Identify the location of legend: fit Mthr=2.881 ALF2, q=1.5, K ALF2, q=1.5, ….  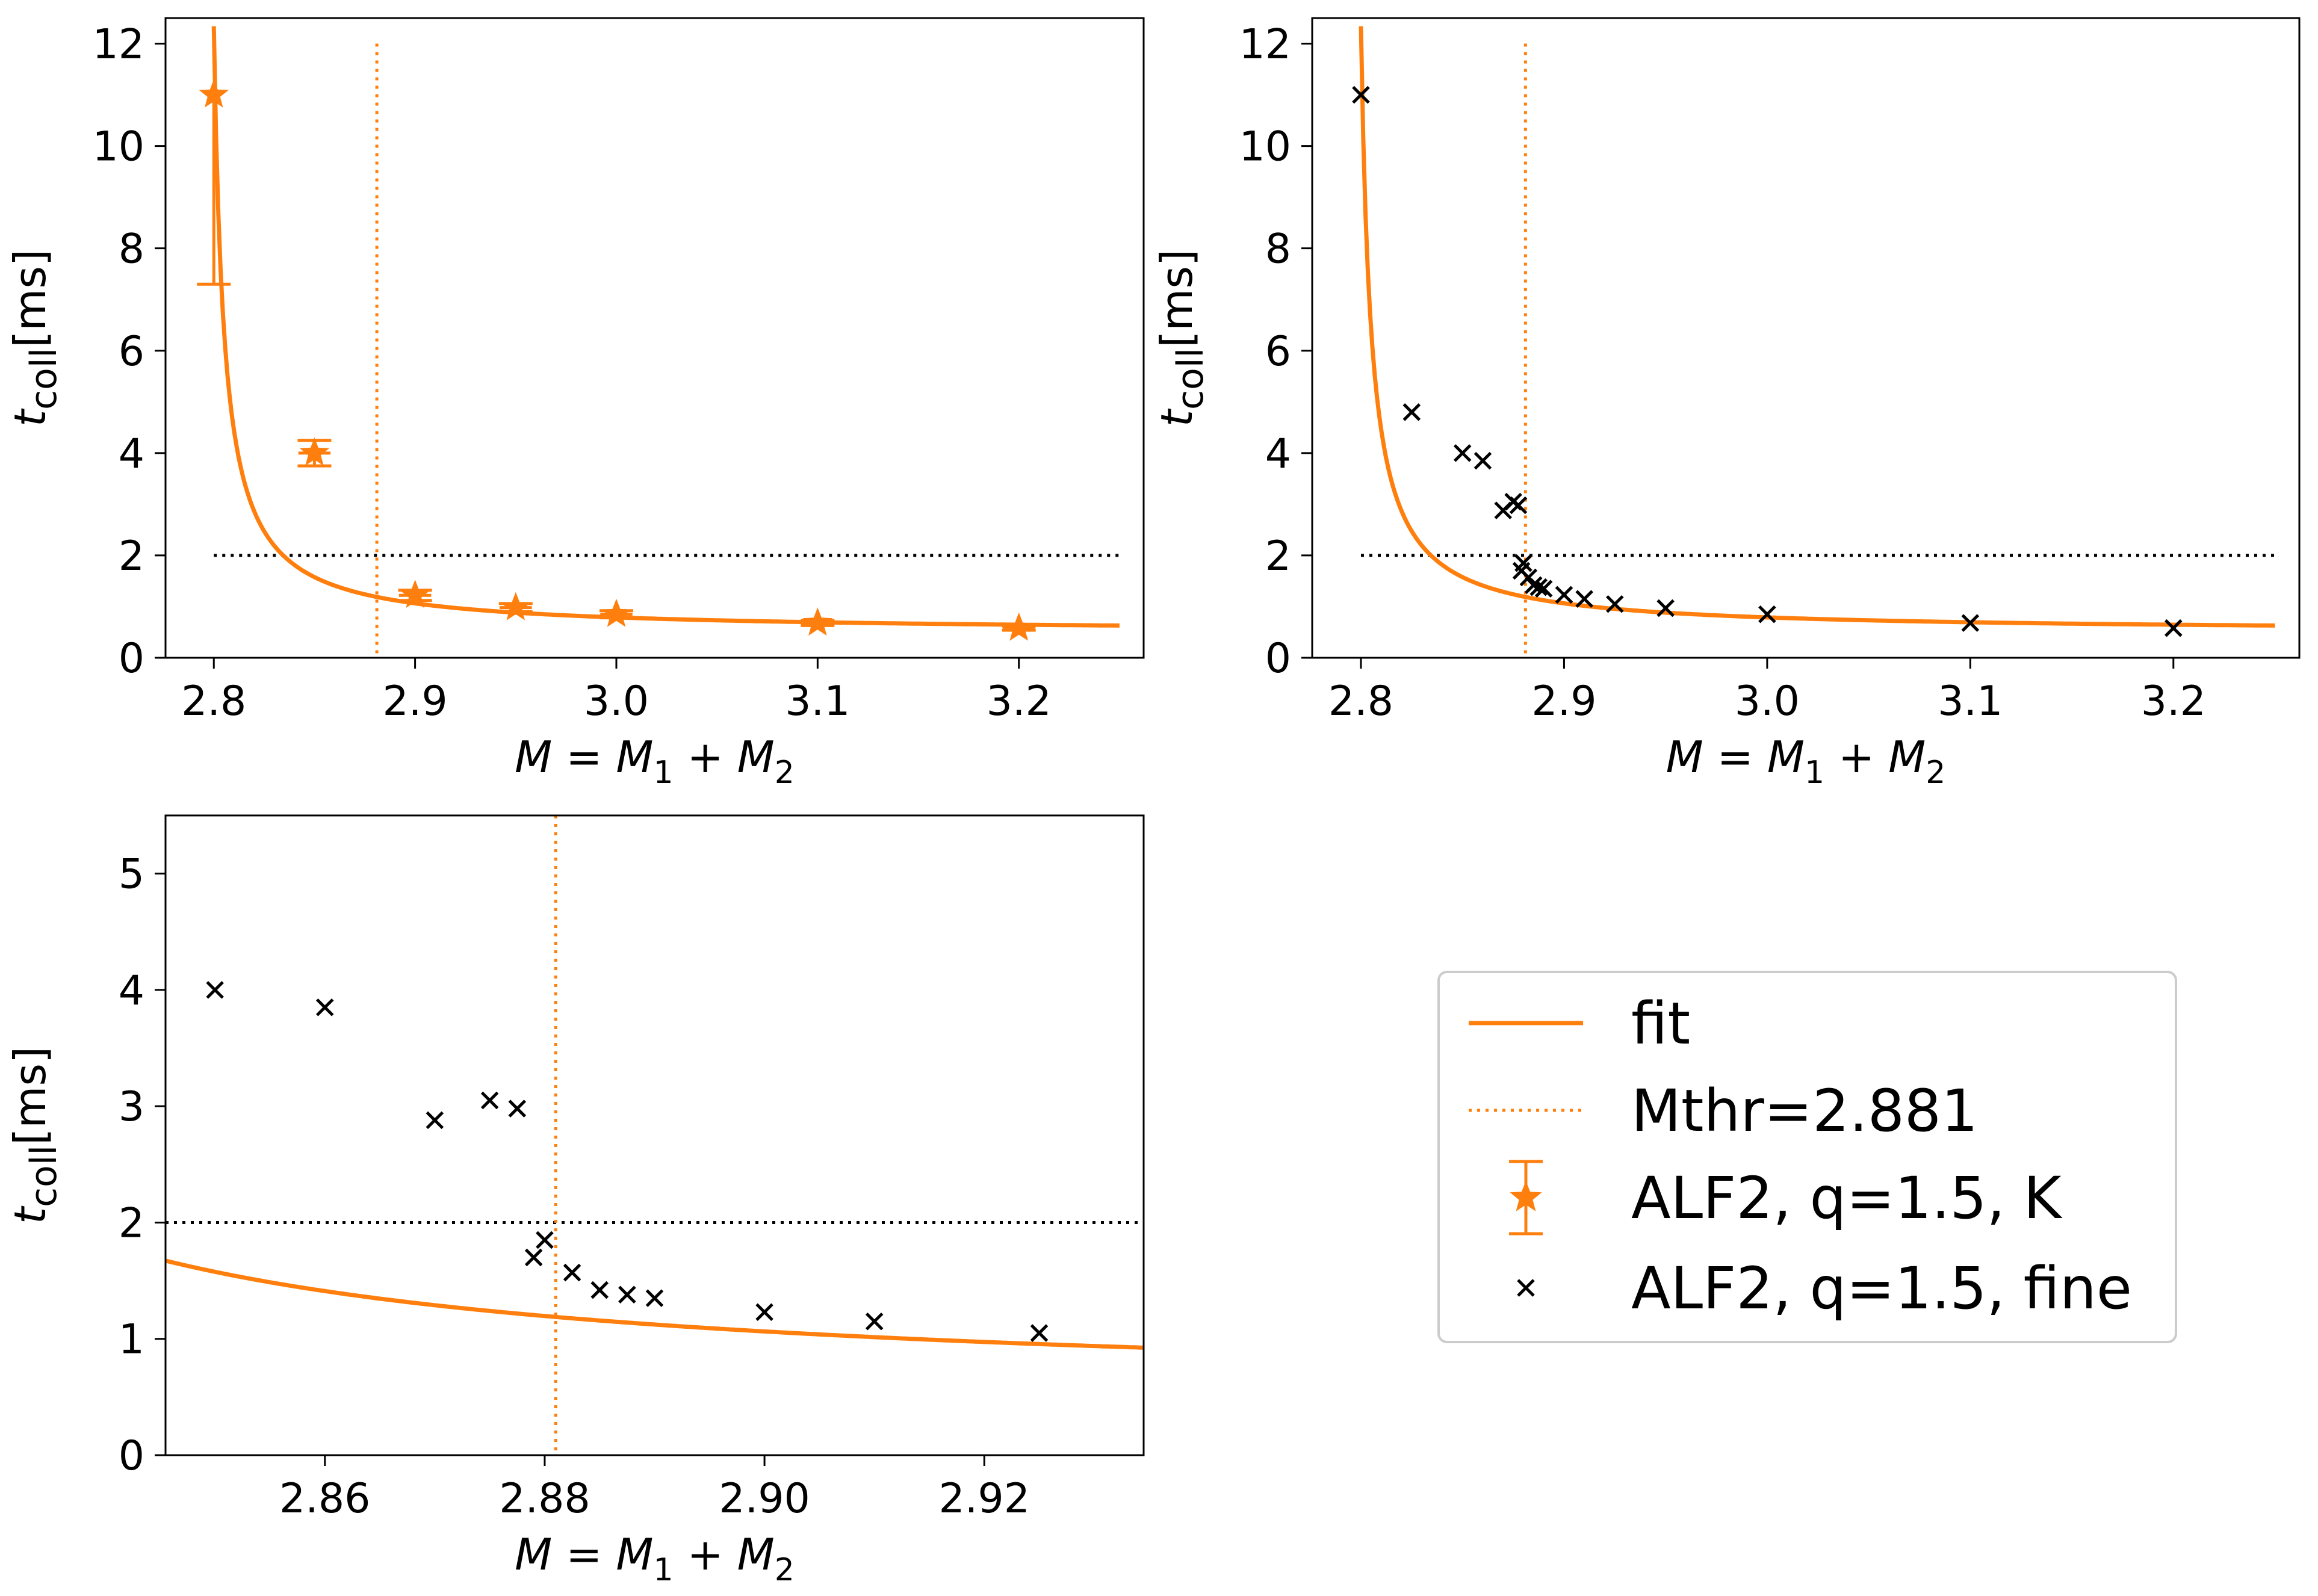
(1807, 1157).